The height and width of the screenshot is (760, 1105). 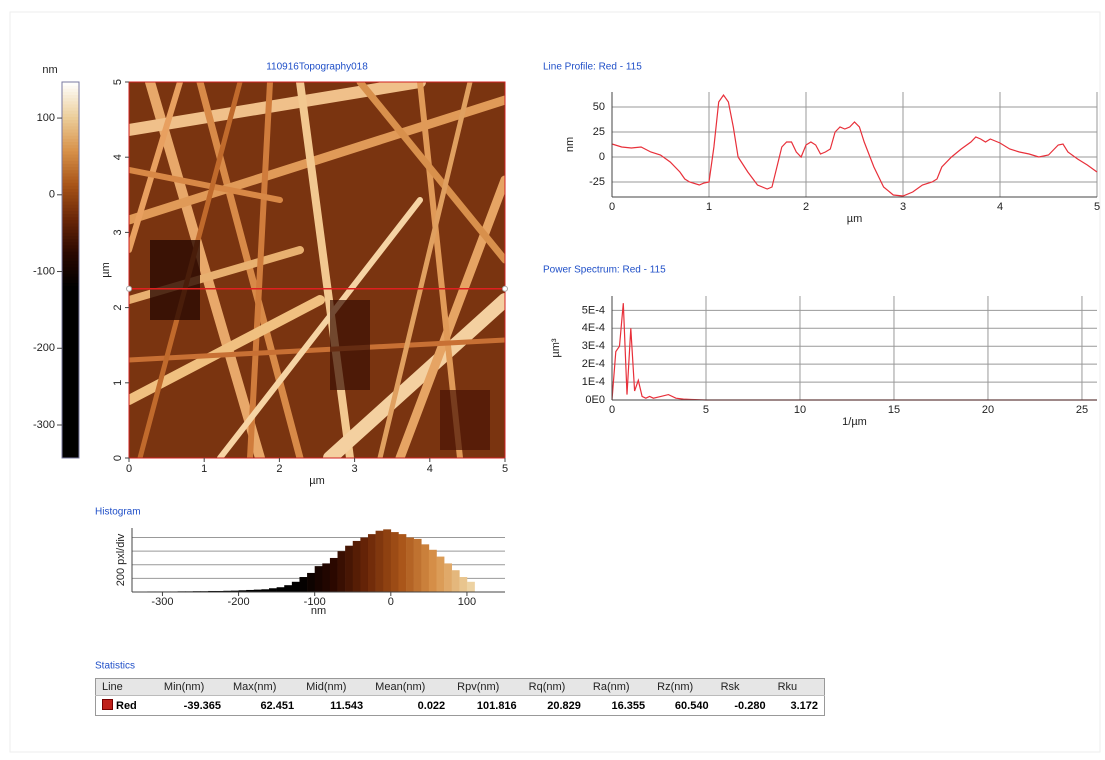 What do you see at coordinates (277, 705) in the screenshot?
I see `statistic-value: 62.451` at bounding box center [277, 705].